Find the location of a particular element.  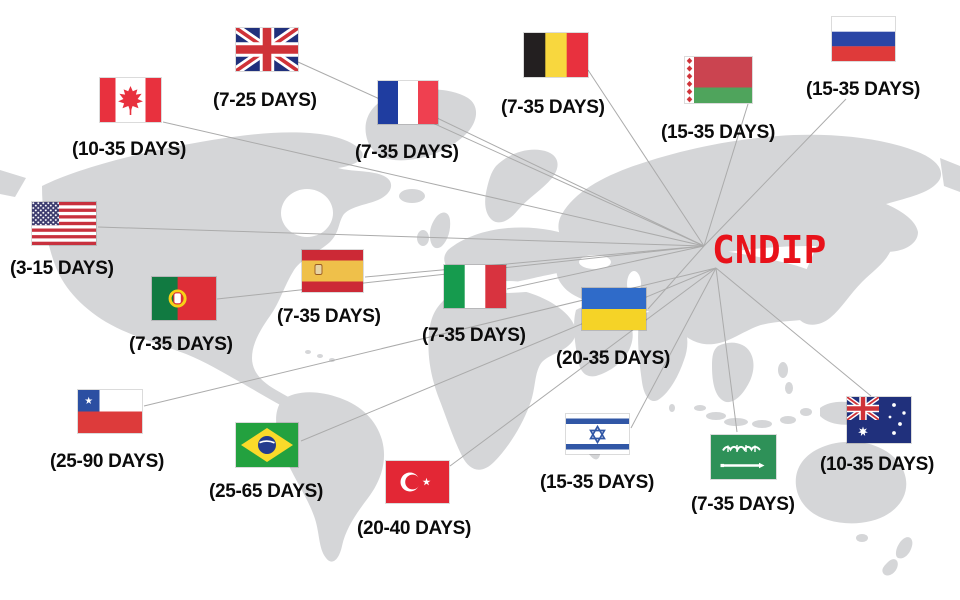

connector-line-belgium is located at coordinates (646, 158).